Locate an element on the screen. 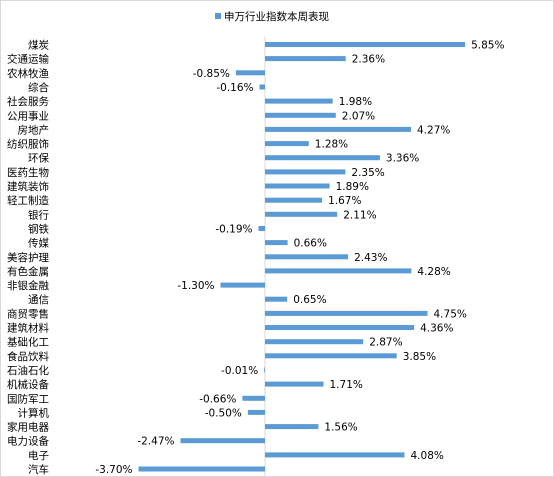 This screenshot has height=477, width=554. value-label: 2.35% is located at coordinates (367, 173).